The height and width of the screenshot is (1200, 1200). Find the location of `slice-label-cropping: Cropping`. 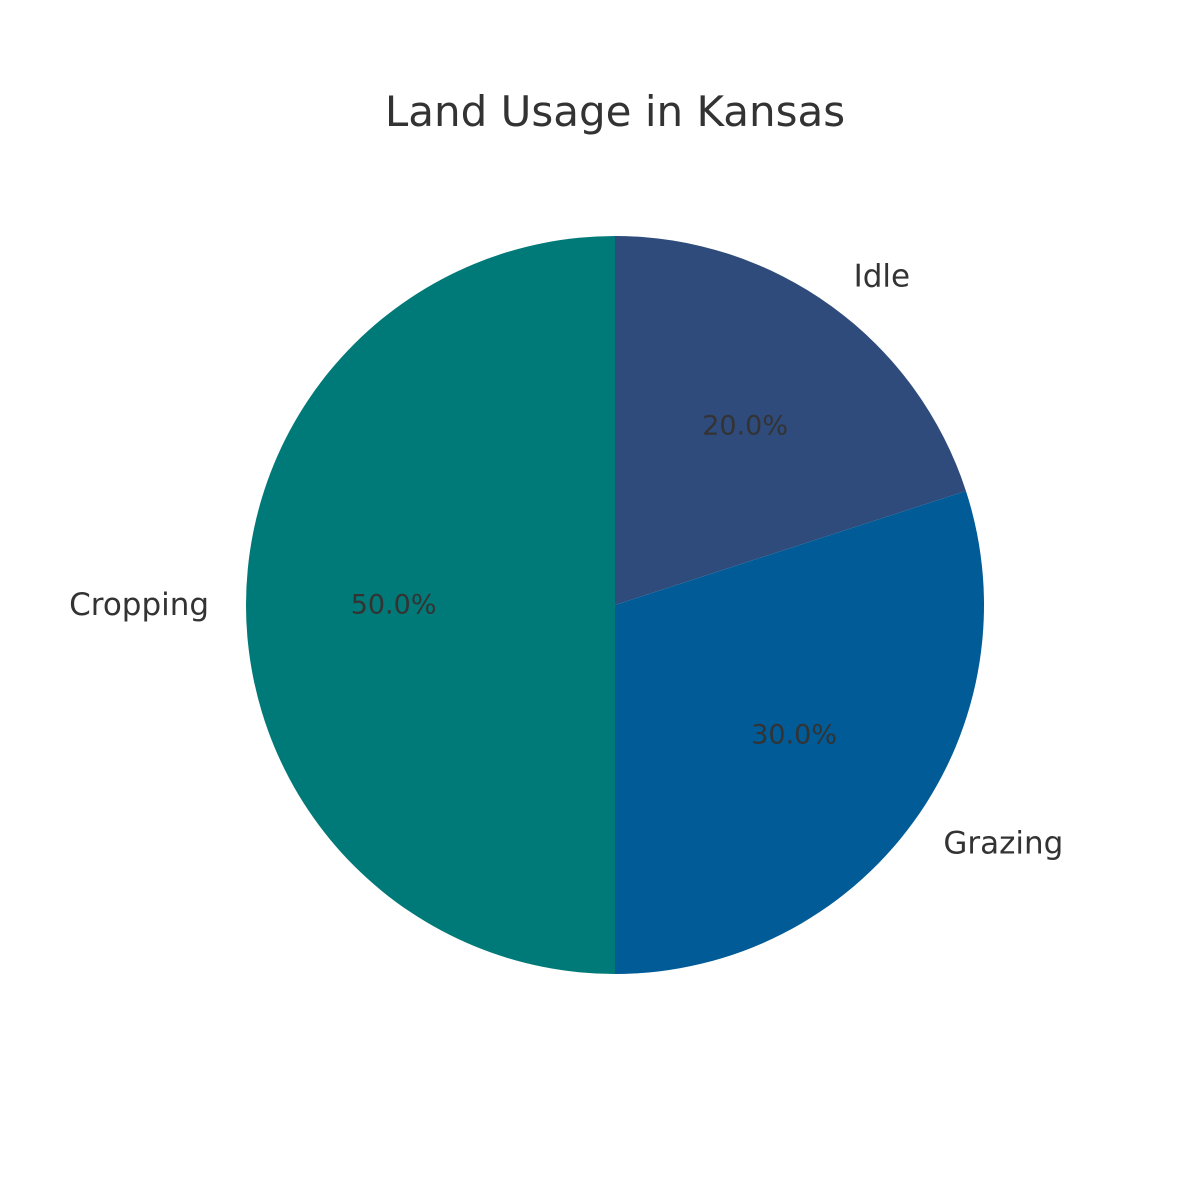

slice-label-cropping: Cropping is located at coordinates (139, 605).